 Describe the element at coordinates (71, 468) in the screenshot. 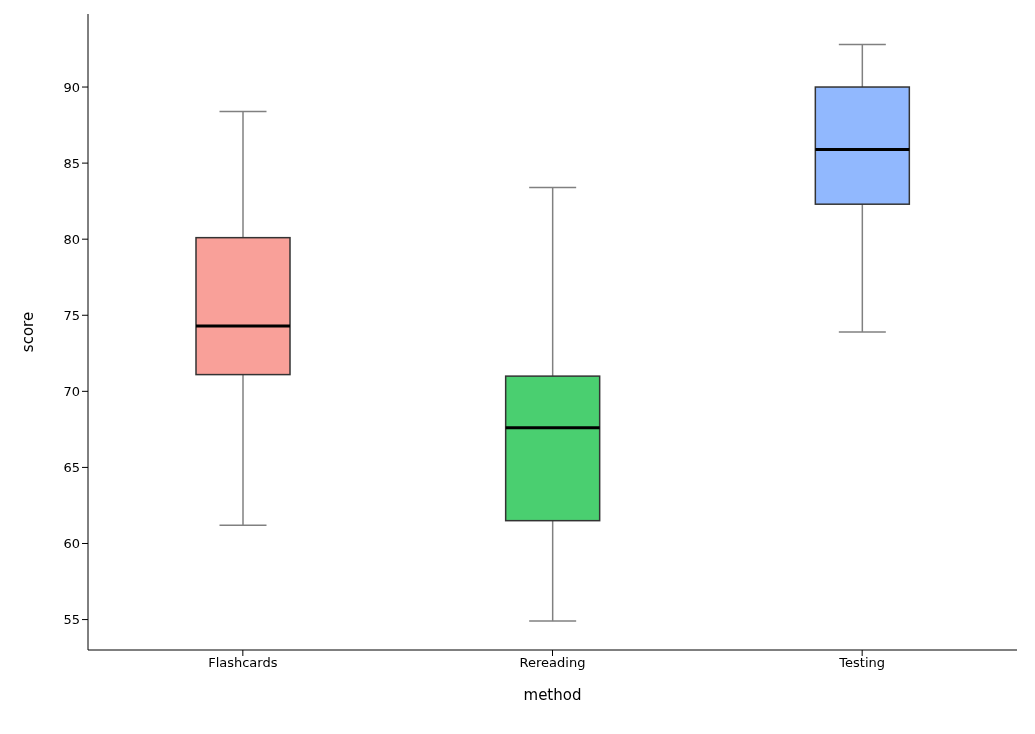

I see `y-tick-label: 65` at that location.